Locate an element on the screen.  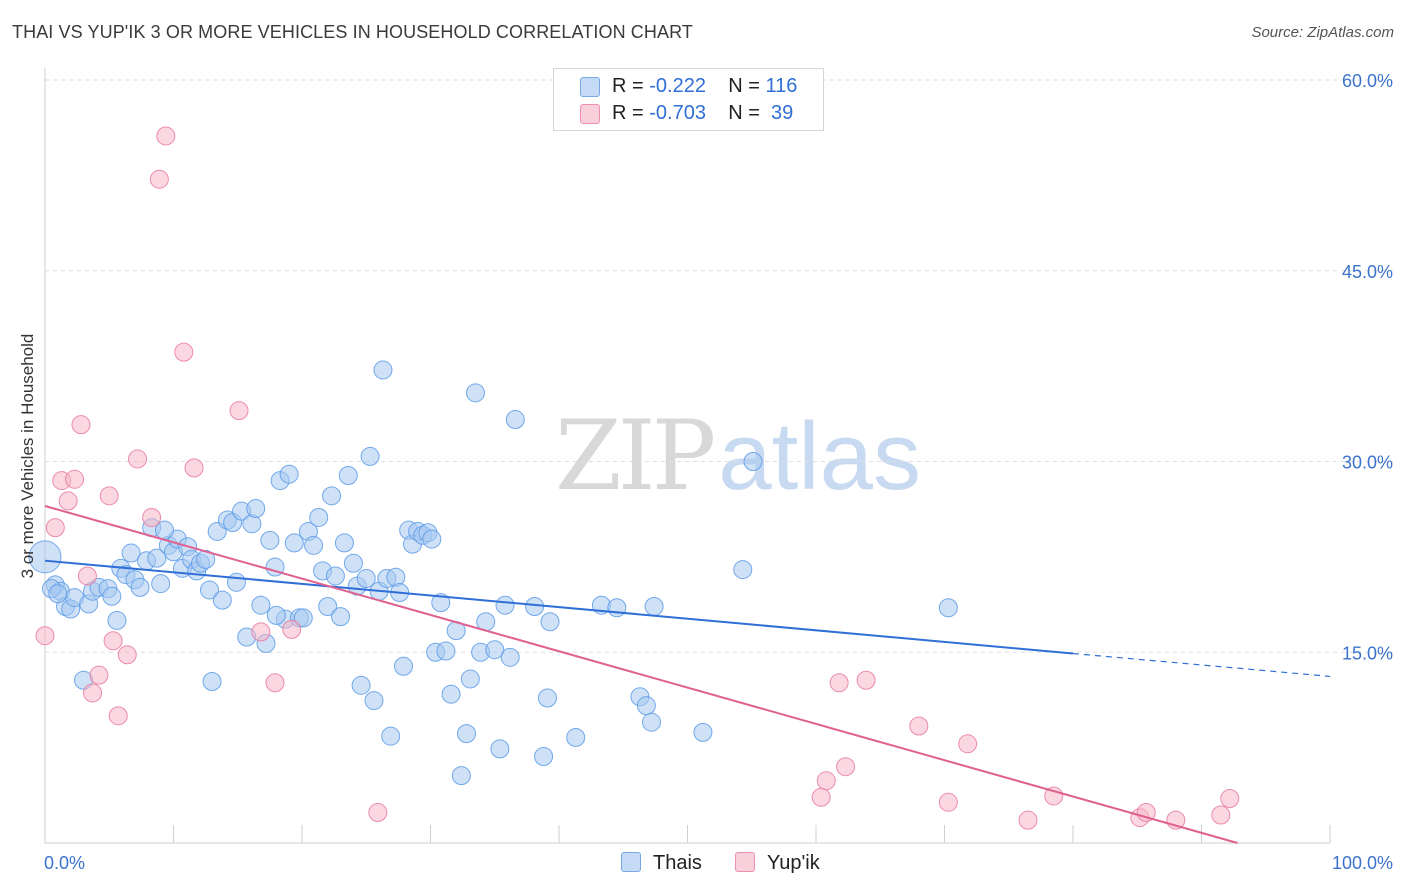
y-tick-label: 45.0% is located at coordinates (1367, 272).